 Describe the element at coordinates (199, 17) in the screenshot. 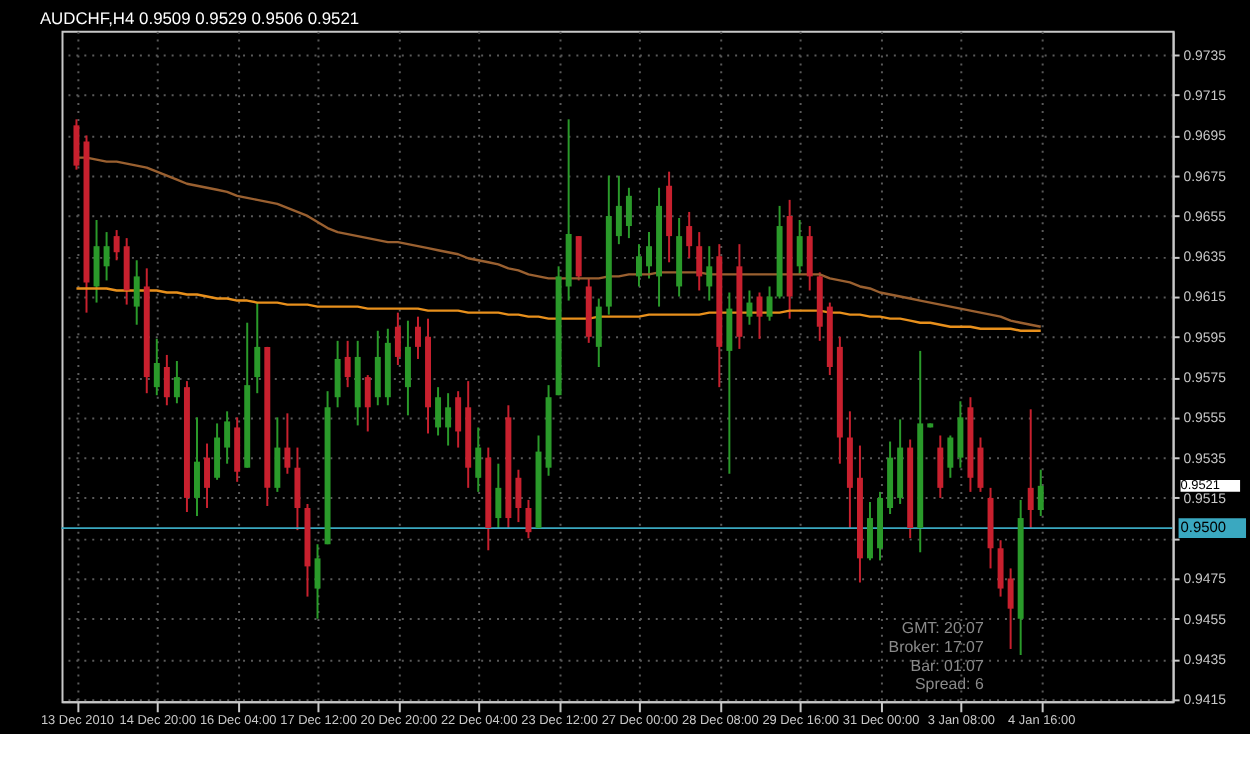

I see `chart-title: AUDCHF,H4 0.9509 0.9529 0.9506 0.9521` at that location.